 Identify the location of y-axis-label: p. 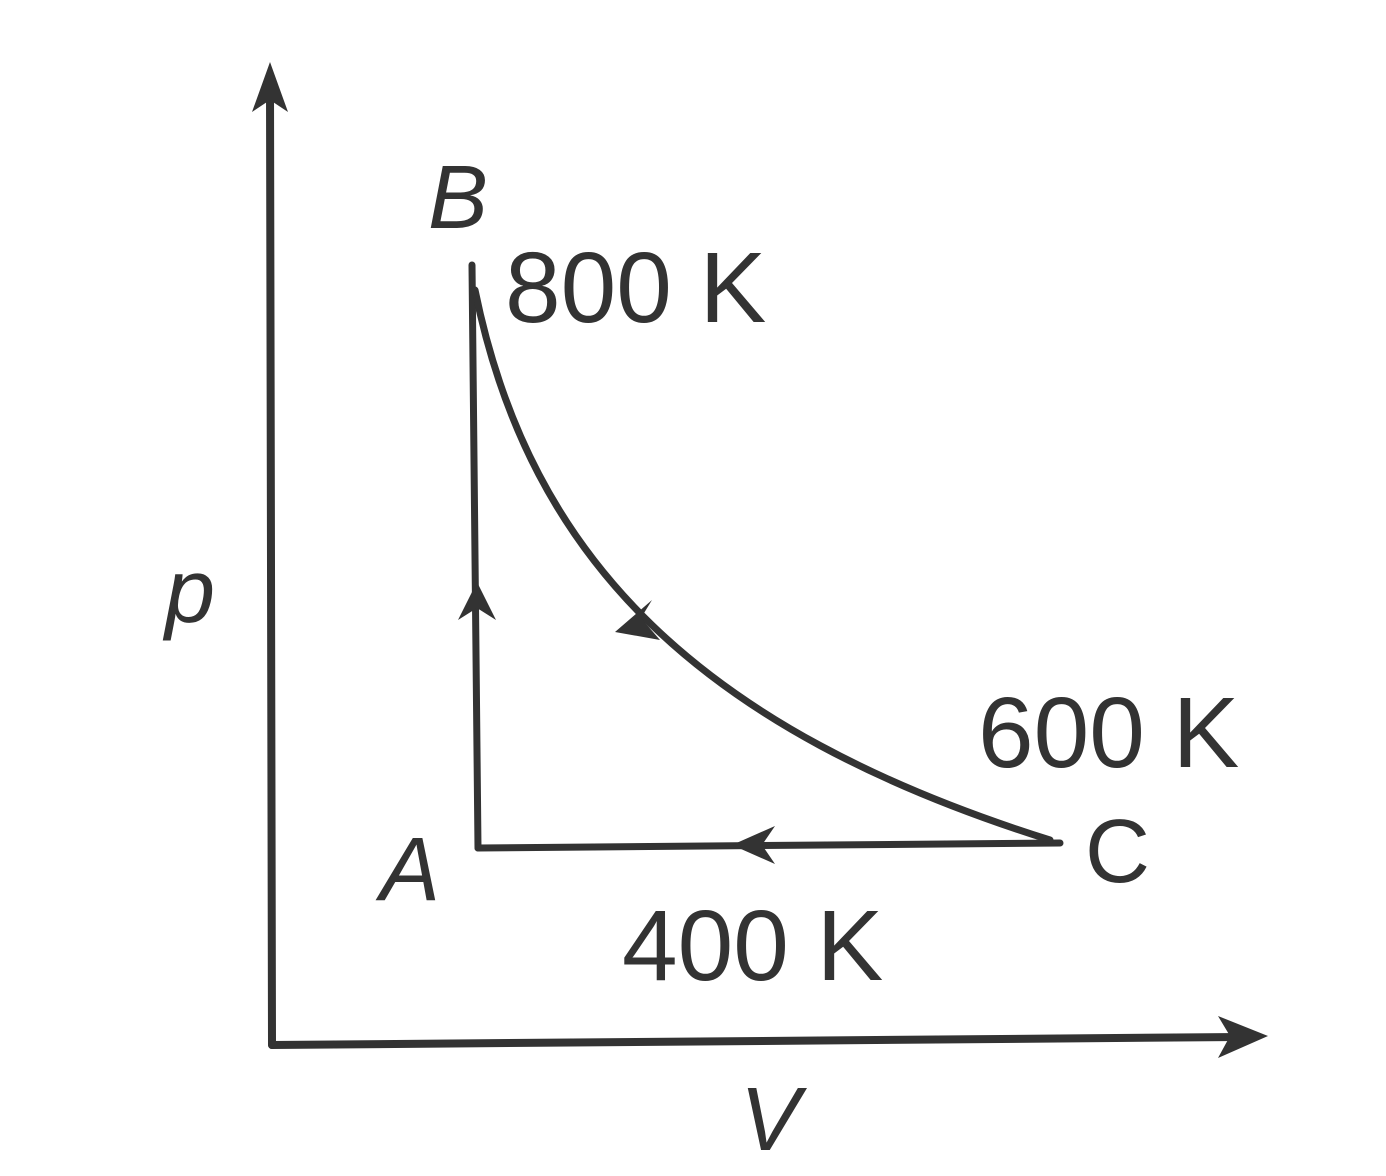
(188, 592).